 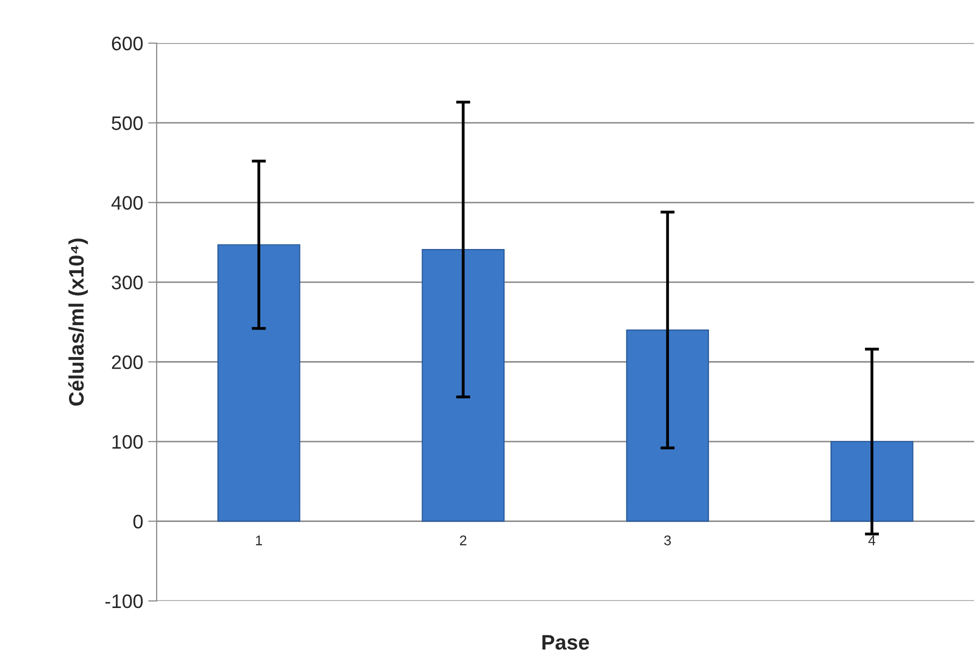 I want to click on y-tick-label: 400, so click(x=127, y=203).